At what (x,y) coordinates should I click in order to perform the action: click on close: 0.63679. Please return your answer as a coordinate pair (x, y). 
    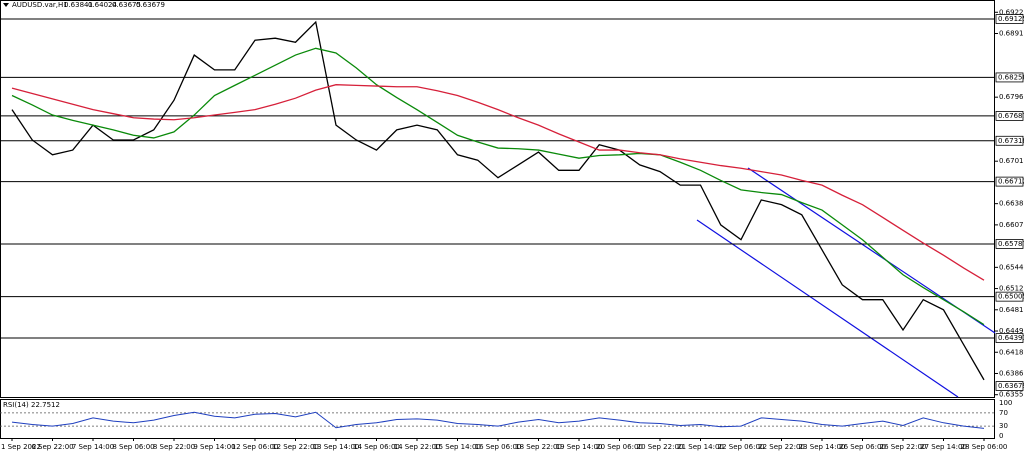
    Looking at the image, I should click on (150, 5).